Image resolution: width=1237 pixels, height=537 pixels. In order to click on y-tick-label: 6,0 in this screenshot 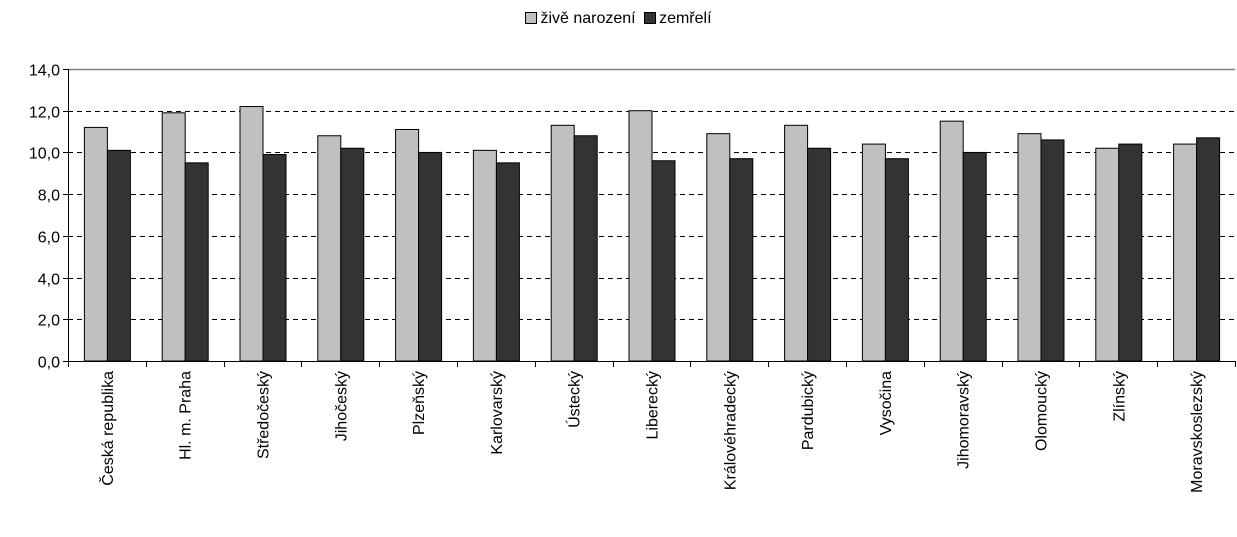, I will do `click(49, 238)`.